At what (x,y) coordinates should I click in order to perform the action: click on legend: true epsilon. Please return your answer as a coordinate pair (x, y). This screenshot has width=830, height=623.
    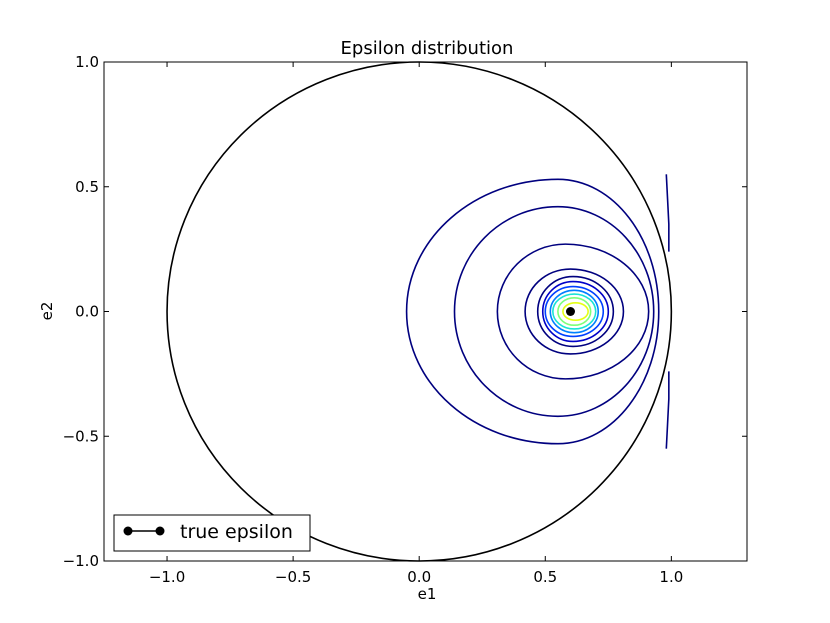
    Looking at the image, I should click on (212, 533).